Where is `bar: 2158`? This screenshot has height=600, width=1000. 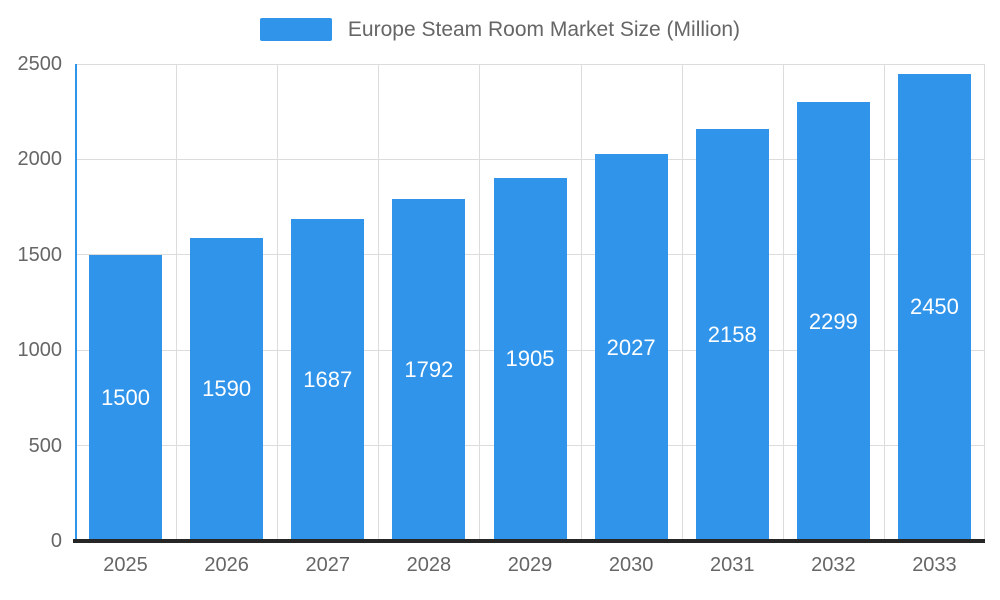
bar: 2158 is located at coordinates (732, 335).